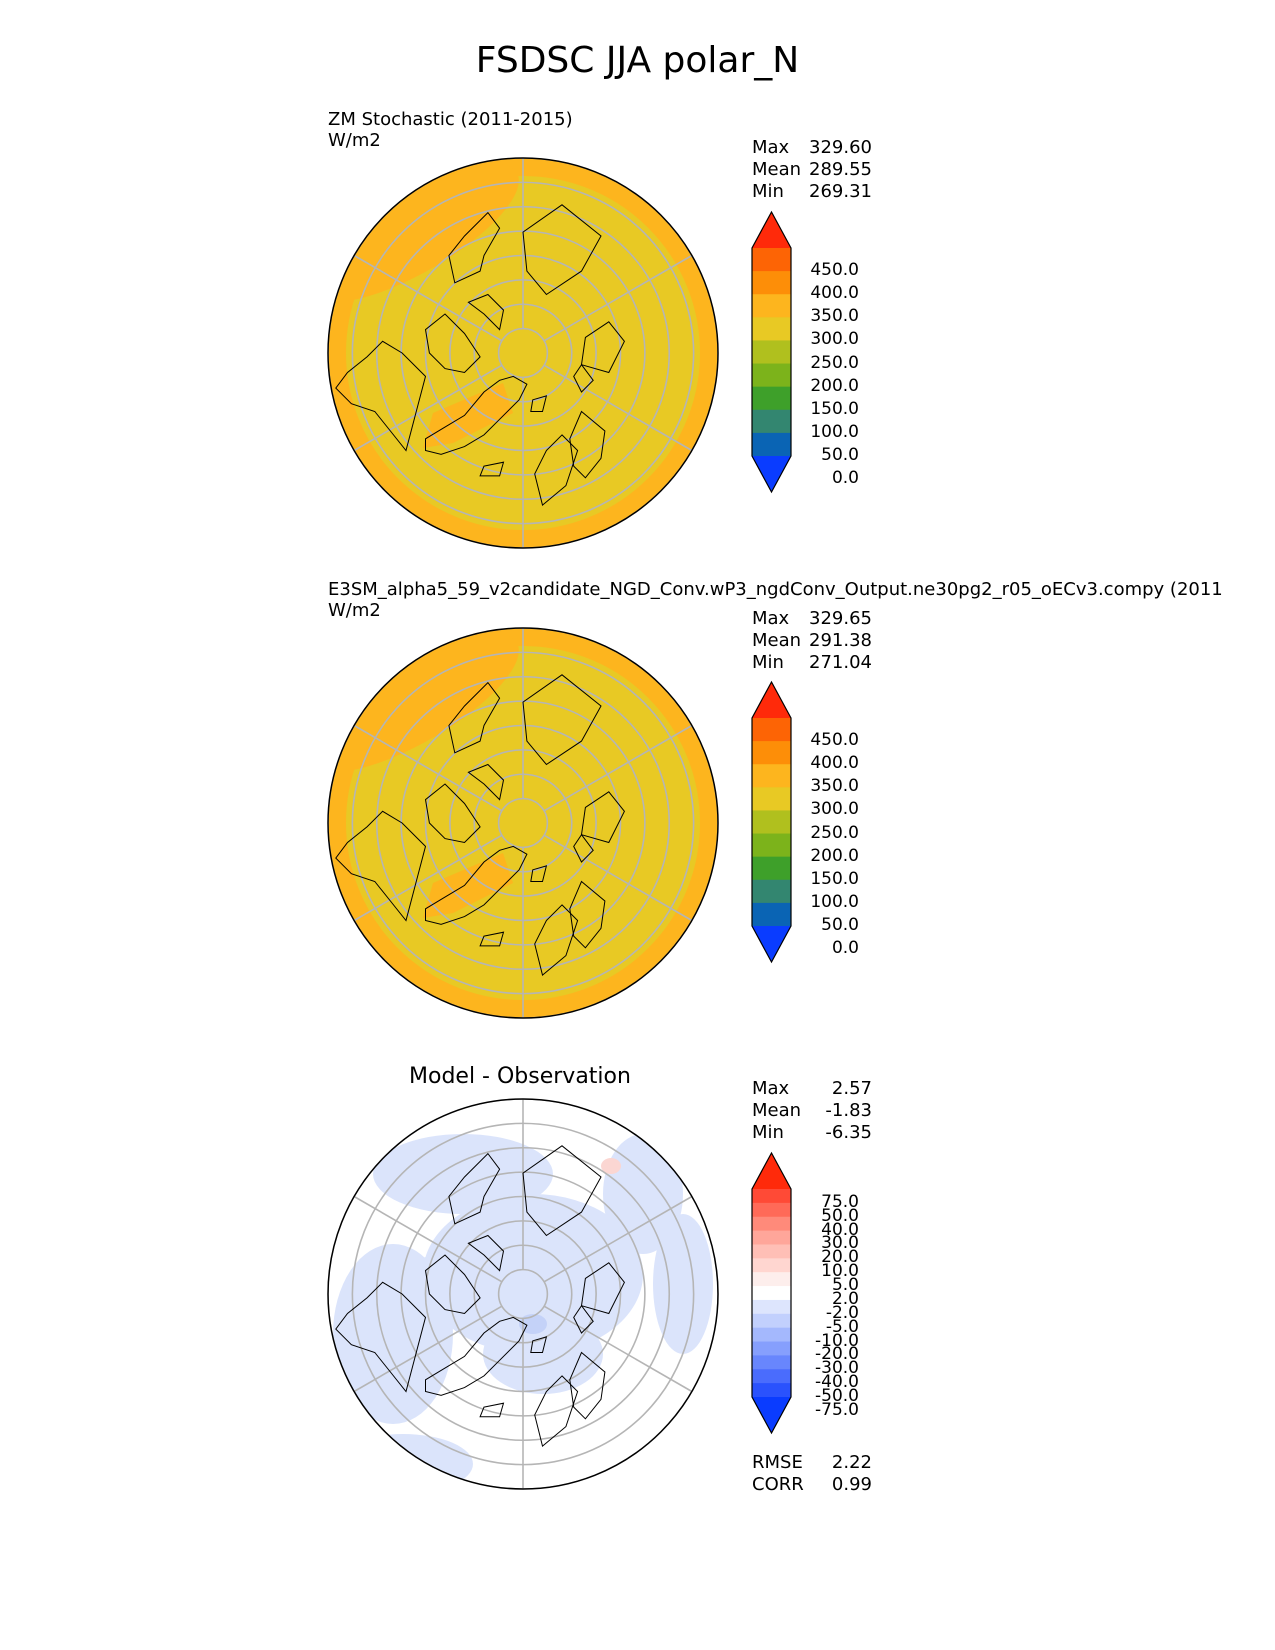 The width and height of the screenshot is (1275, 1650). What do you see at coordinates (837, 1340) in the screenshot?
I see `colorbar-tick-label: -10.0` at bounding box center [837, 1340].